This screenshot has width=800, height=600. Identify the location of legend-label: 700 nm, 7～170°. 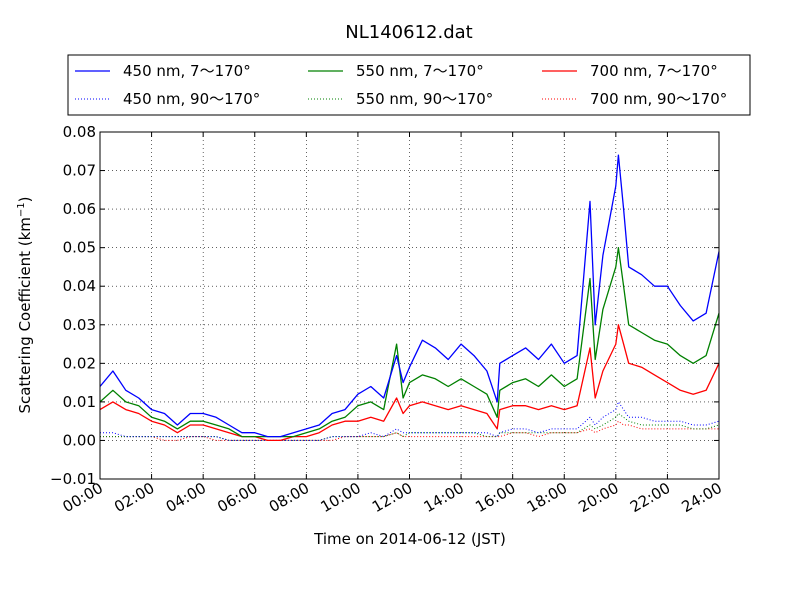
(654, 71).